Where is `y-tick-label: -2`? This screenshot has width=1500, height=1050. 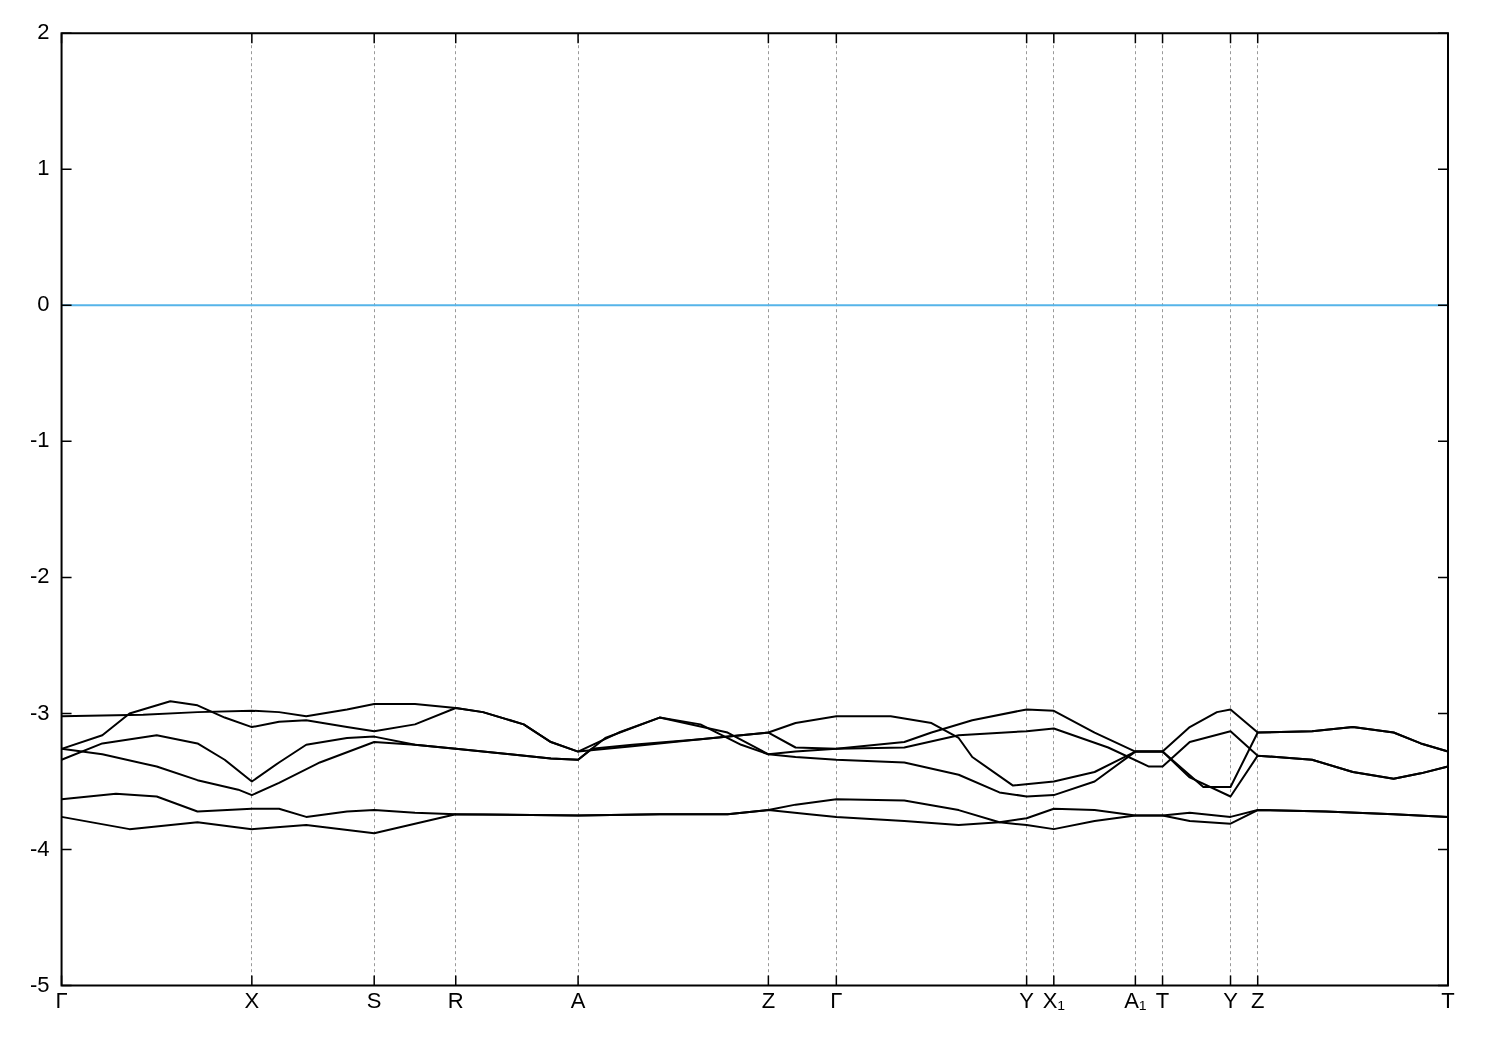
y-tick-label: -2 is located at coordinates (40, 576).